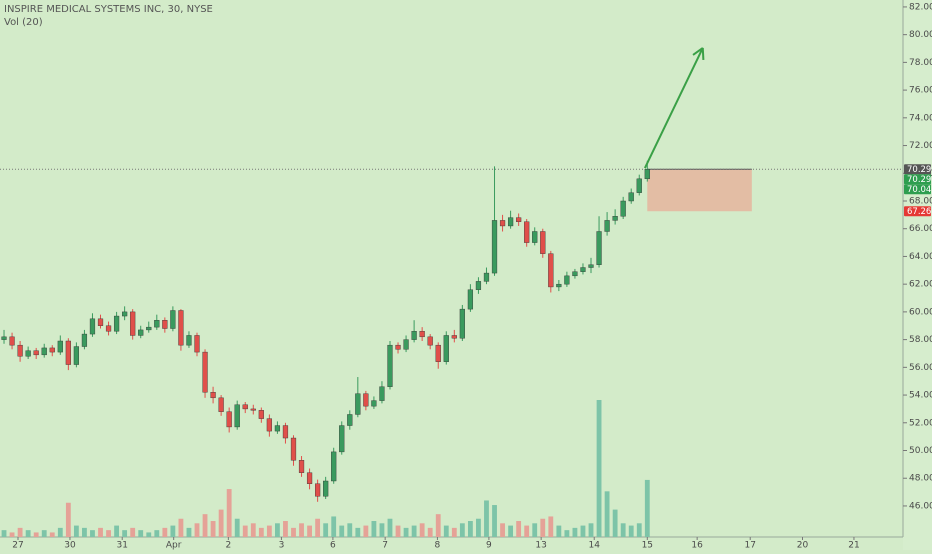  I want to click on y-tick-label: 78.00, so click(920, 63).